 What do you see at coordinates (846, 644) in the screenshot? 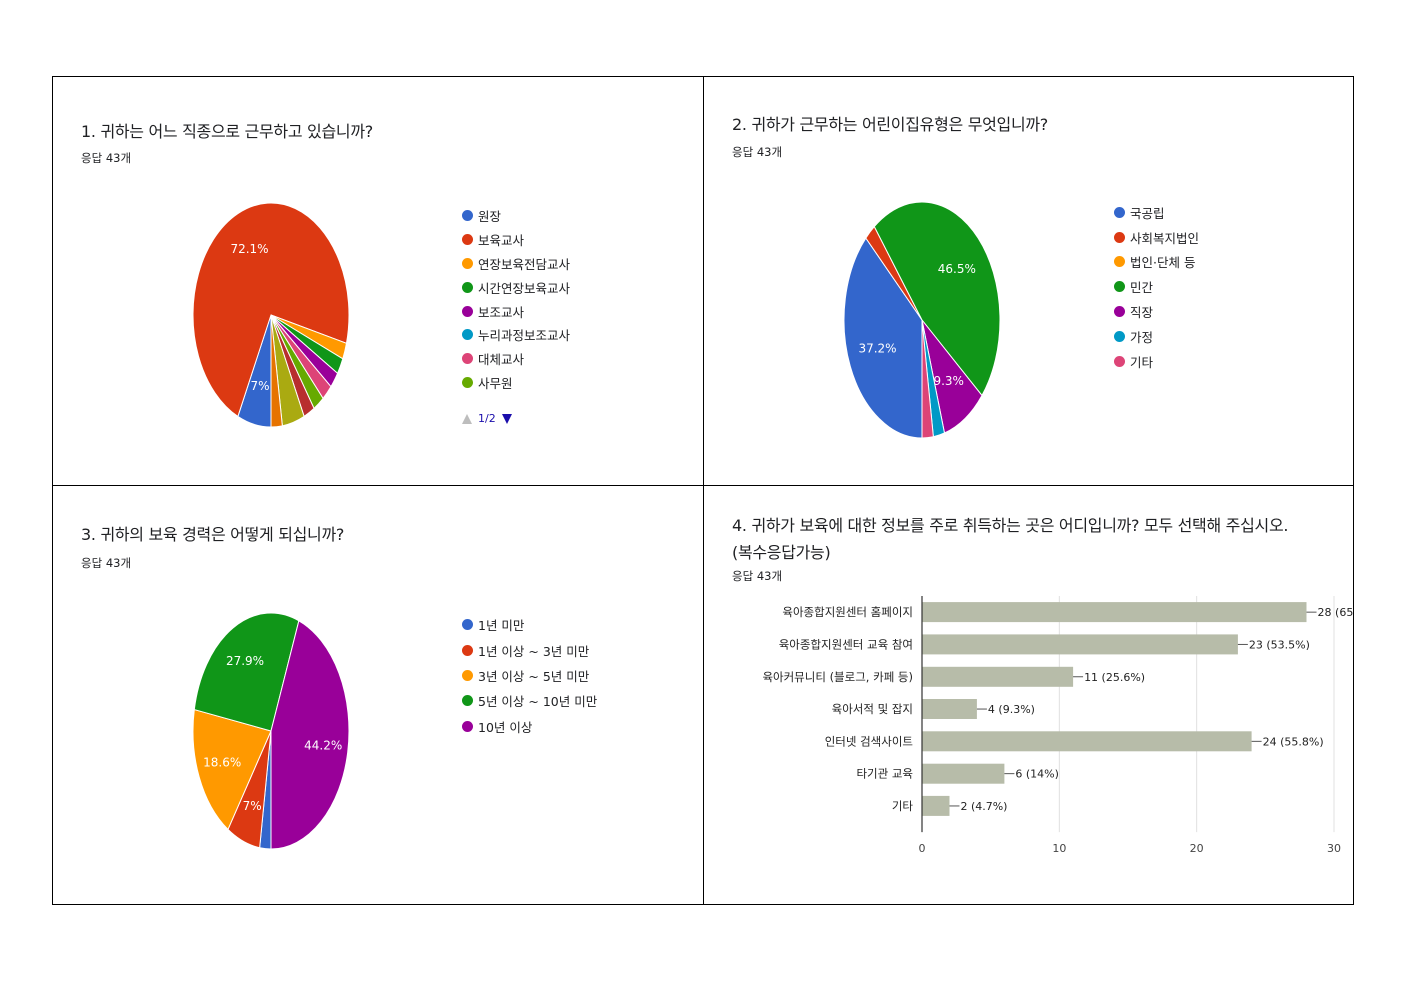
I see `y-category-label: 육아종합지원센터 교육 참여` at bounding box center [846, 644].